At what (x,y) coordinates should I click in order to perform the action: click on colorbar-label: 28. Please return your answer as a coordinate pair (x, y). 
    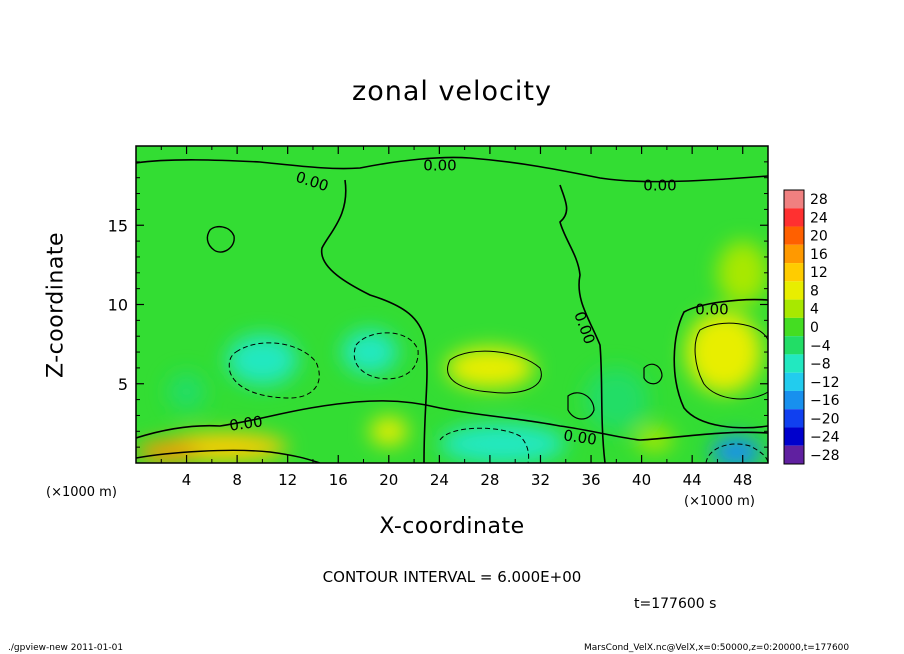
    Looking at the image, I should click on (819, 200).